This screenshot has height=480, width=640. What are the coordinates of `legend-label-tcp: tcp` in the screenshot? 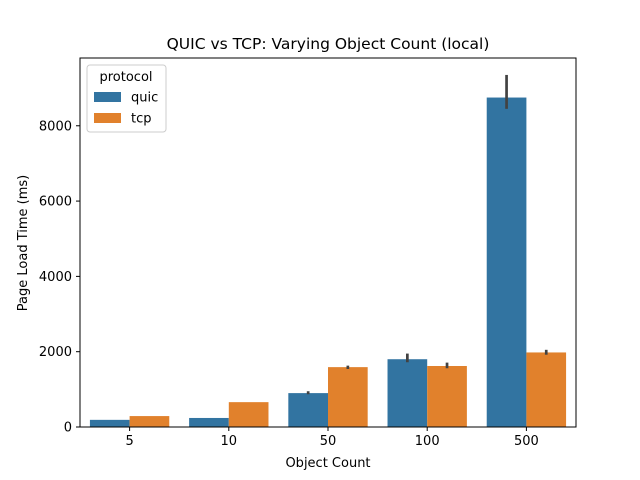 It's located at (141, 119).